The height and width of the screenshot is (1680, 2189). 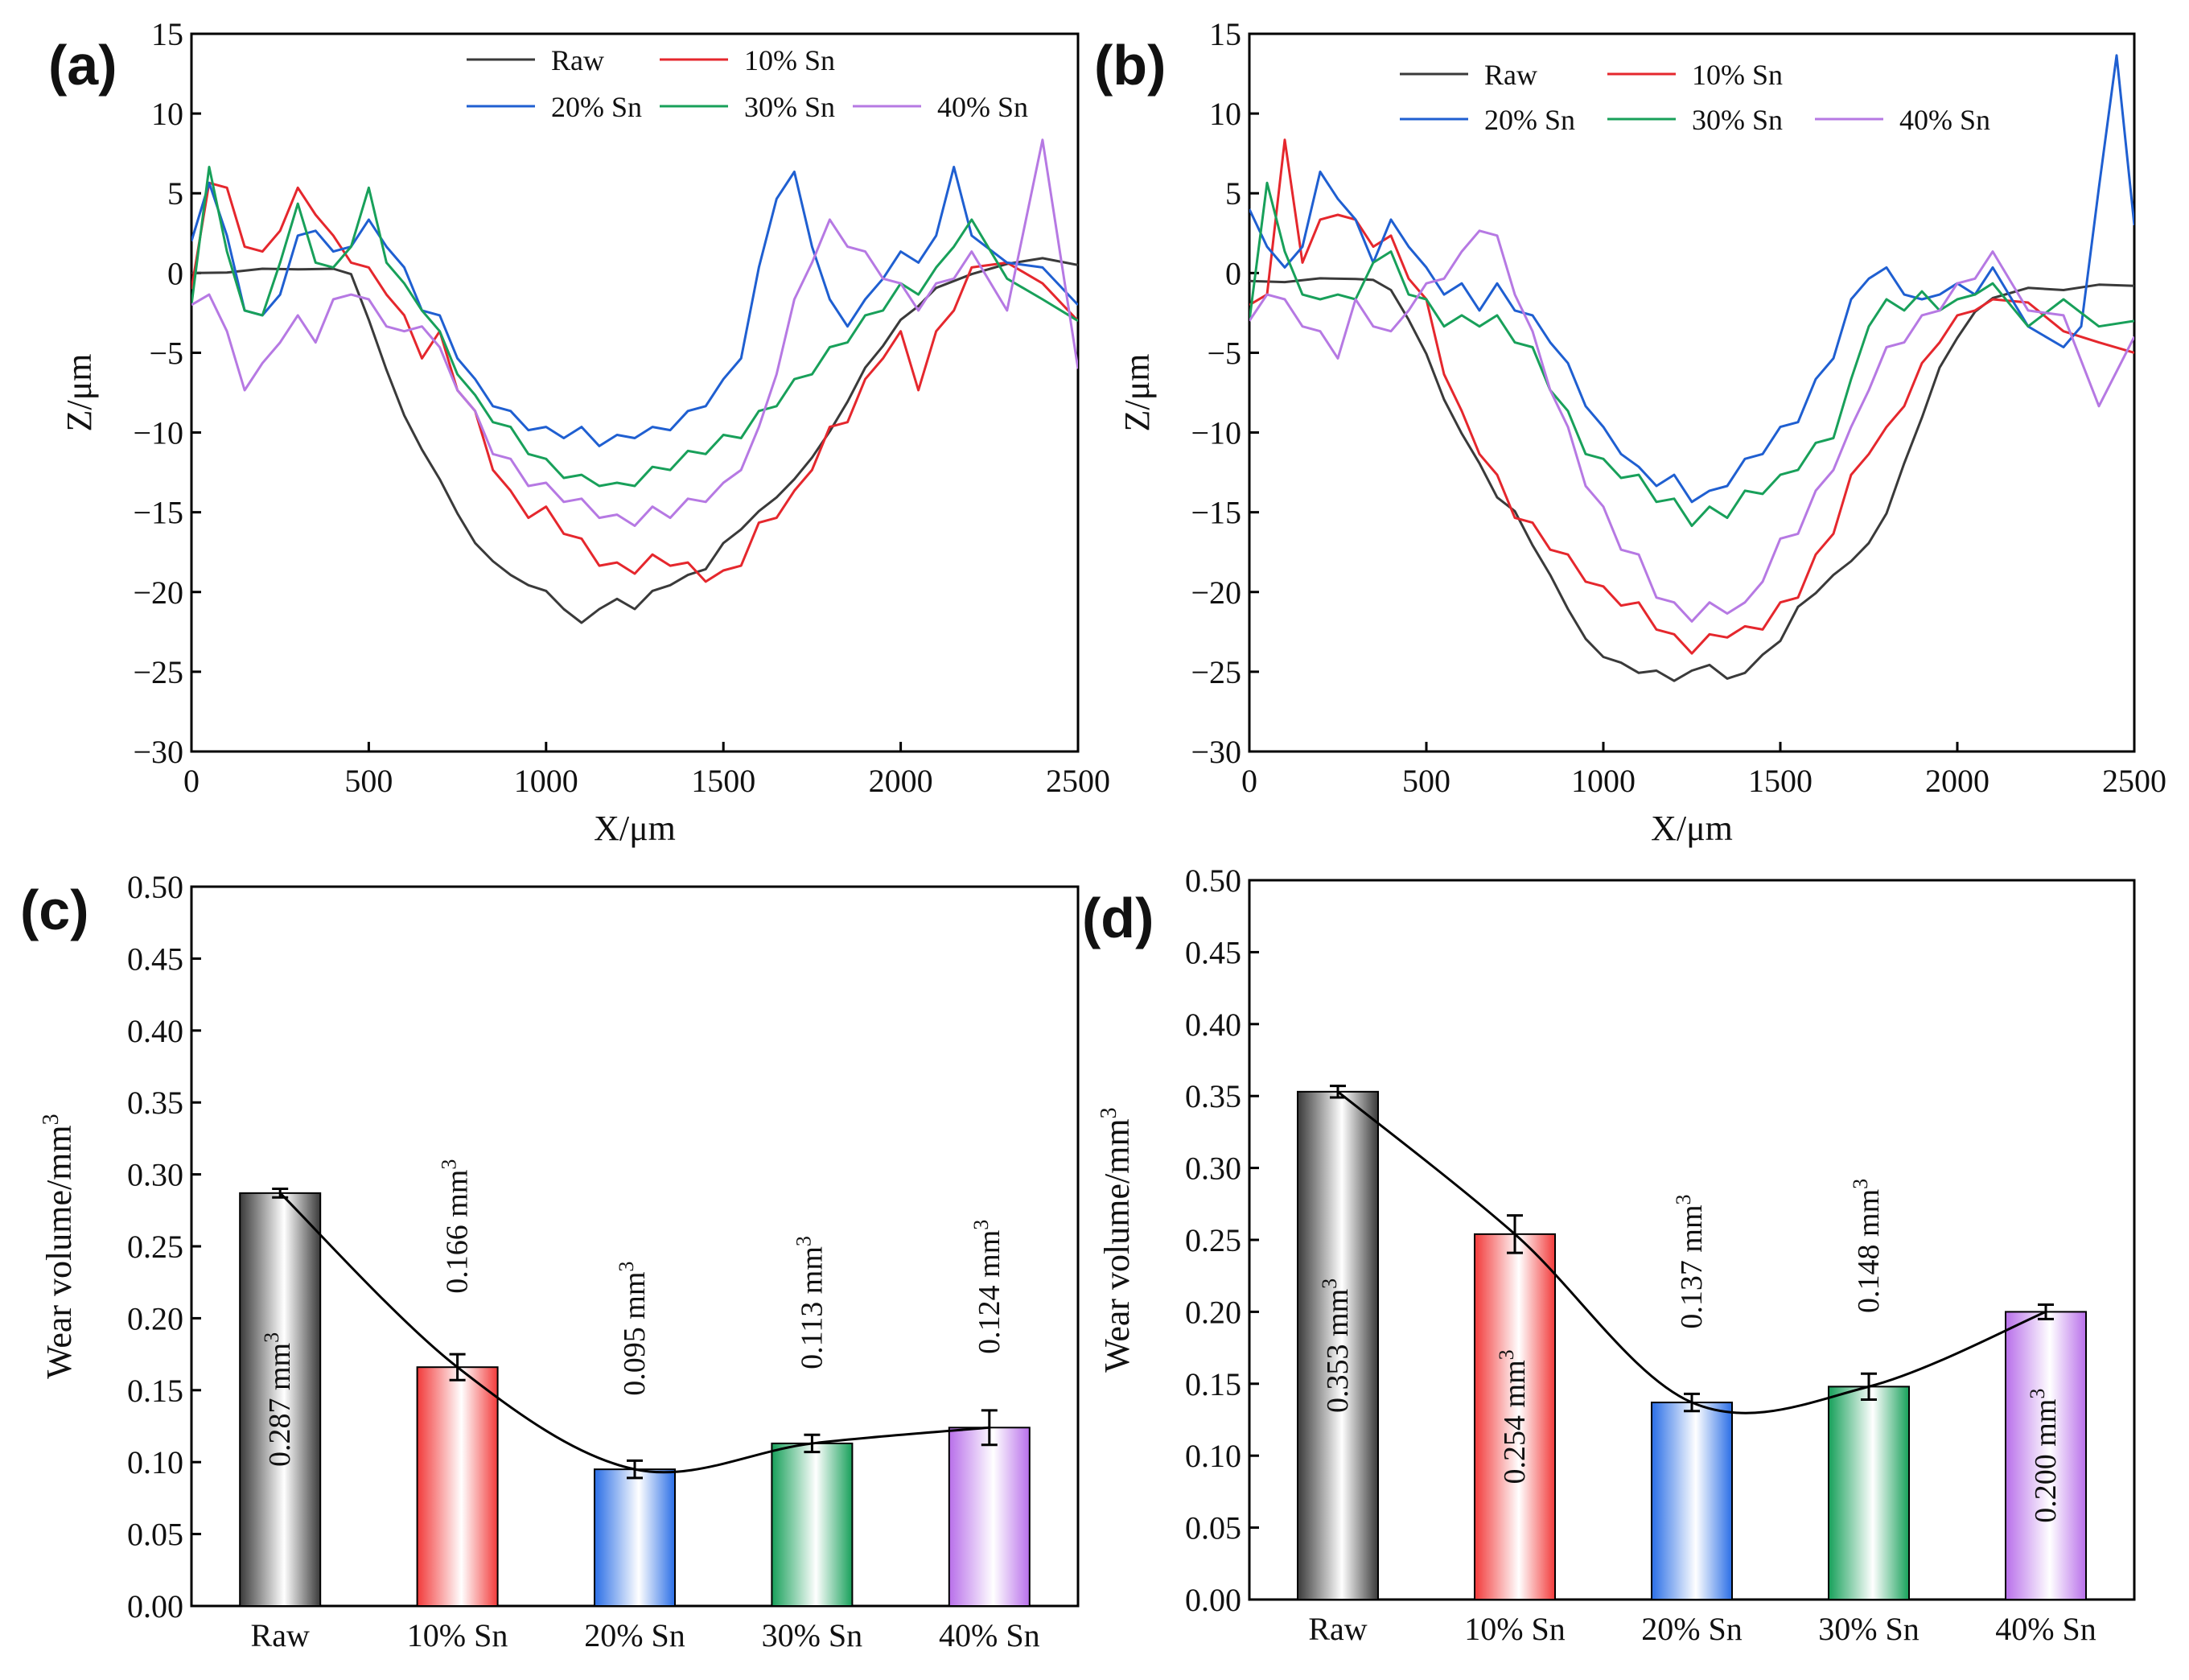 What do you see at coordinates (158, 752) in the screenshot?
I see `y-tick-label: −30` at bounding box center [158, 752].